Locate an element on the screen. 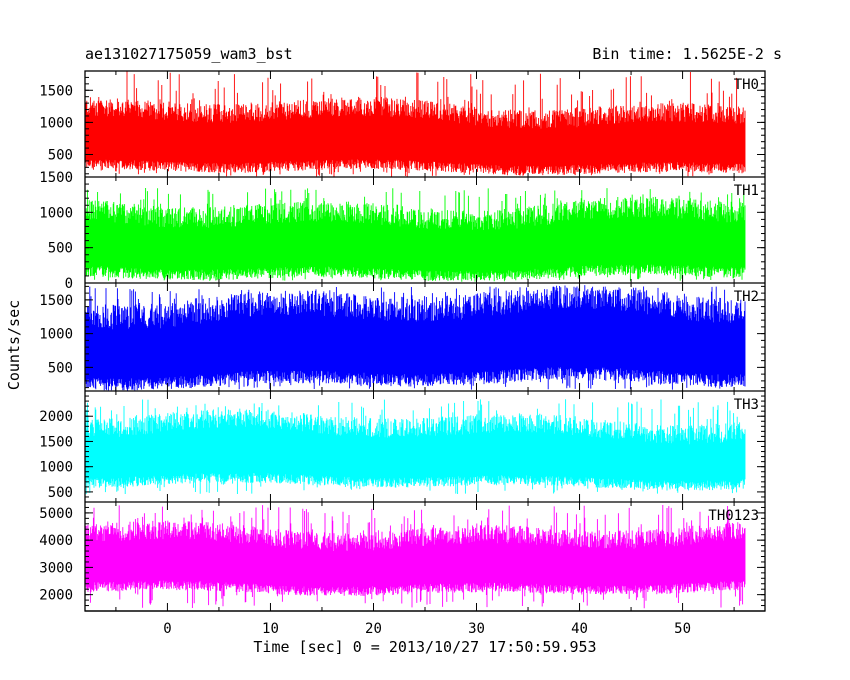 Image resolution: width=850 pixels, height=680 pixels. x-axis-label-text: Time [sec] 0 = 2013/10/27 17:50:59.953 is located at coordinates (425, 647).